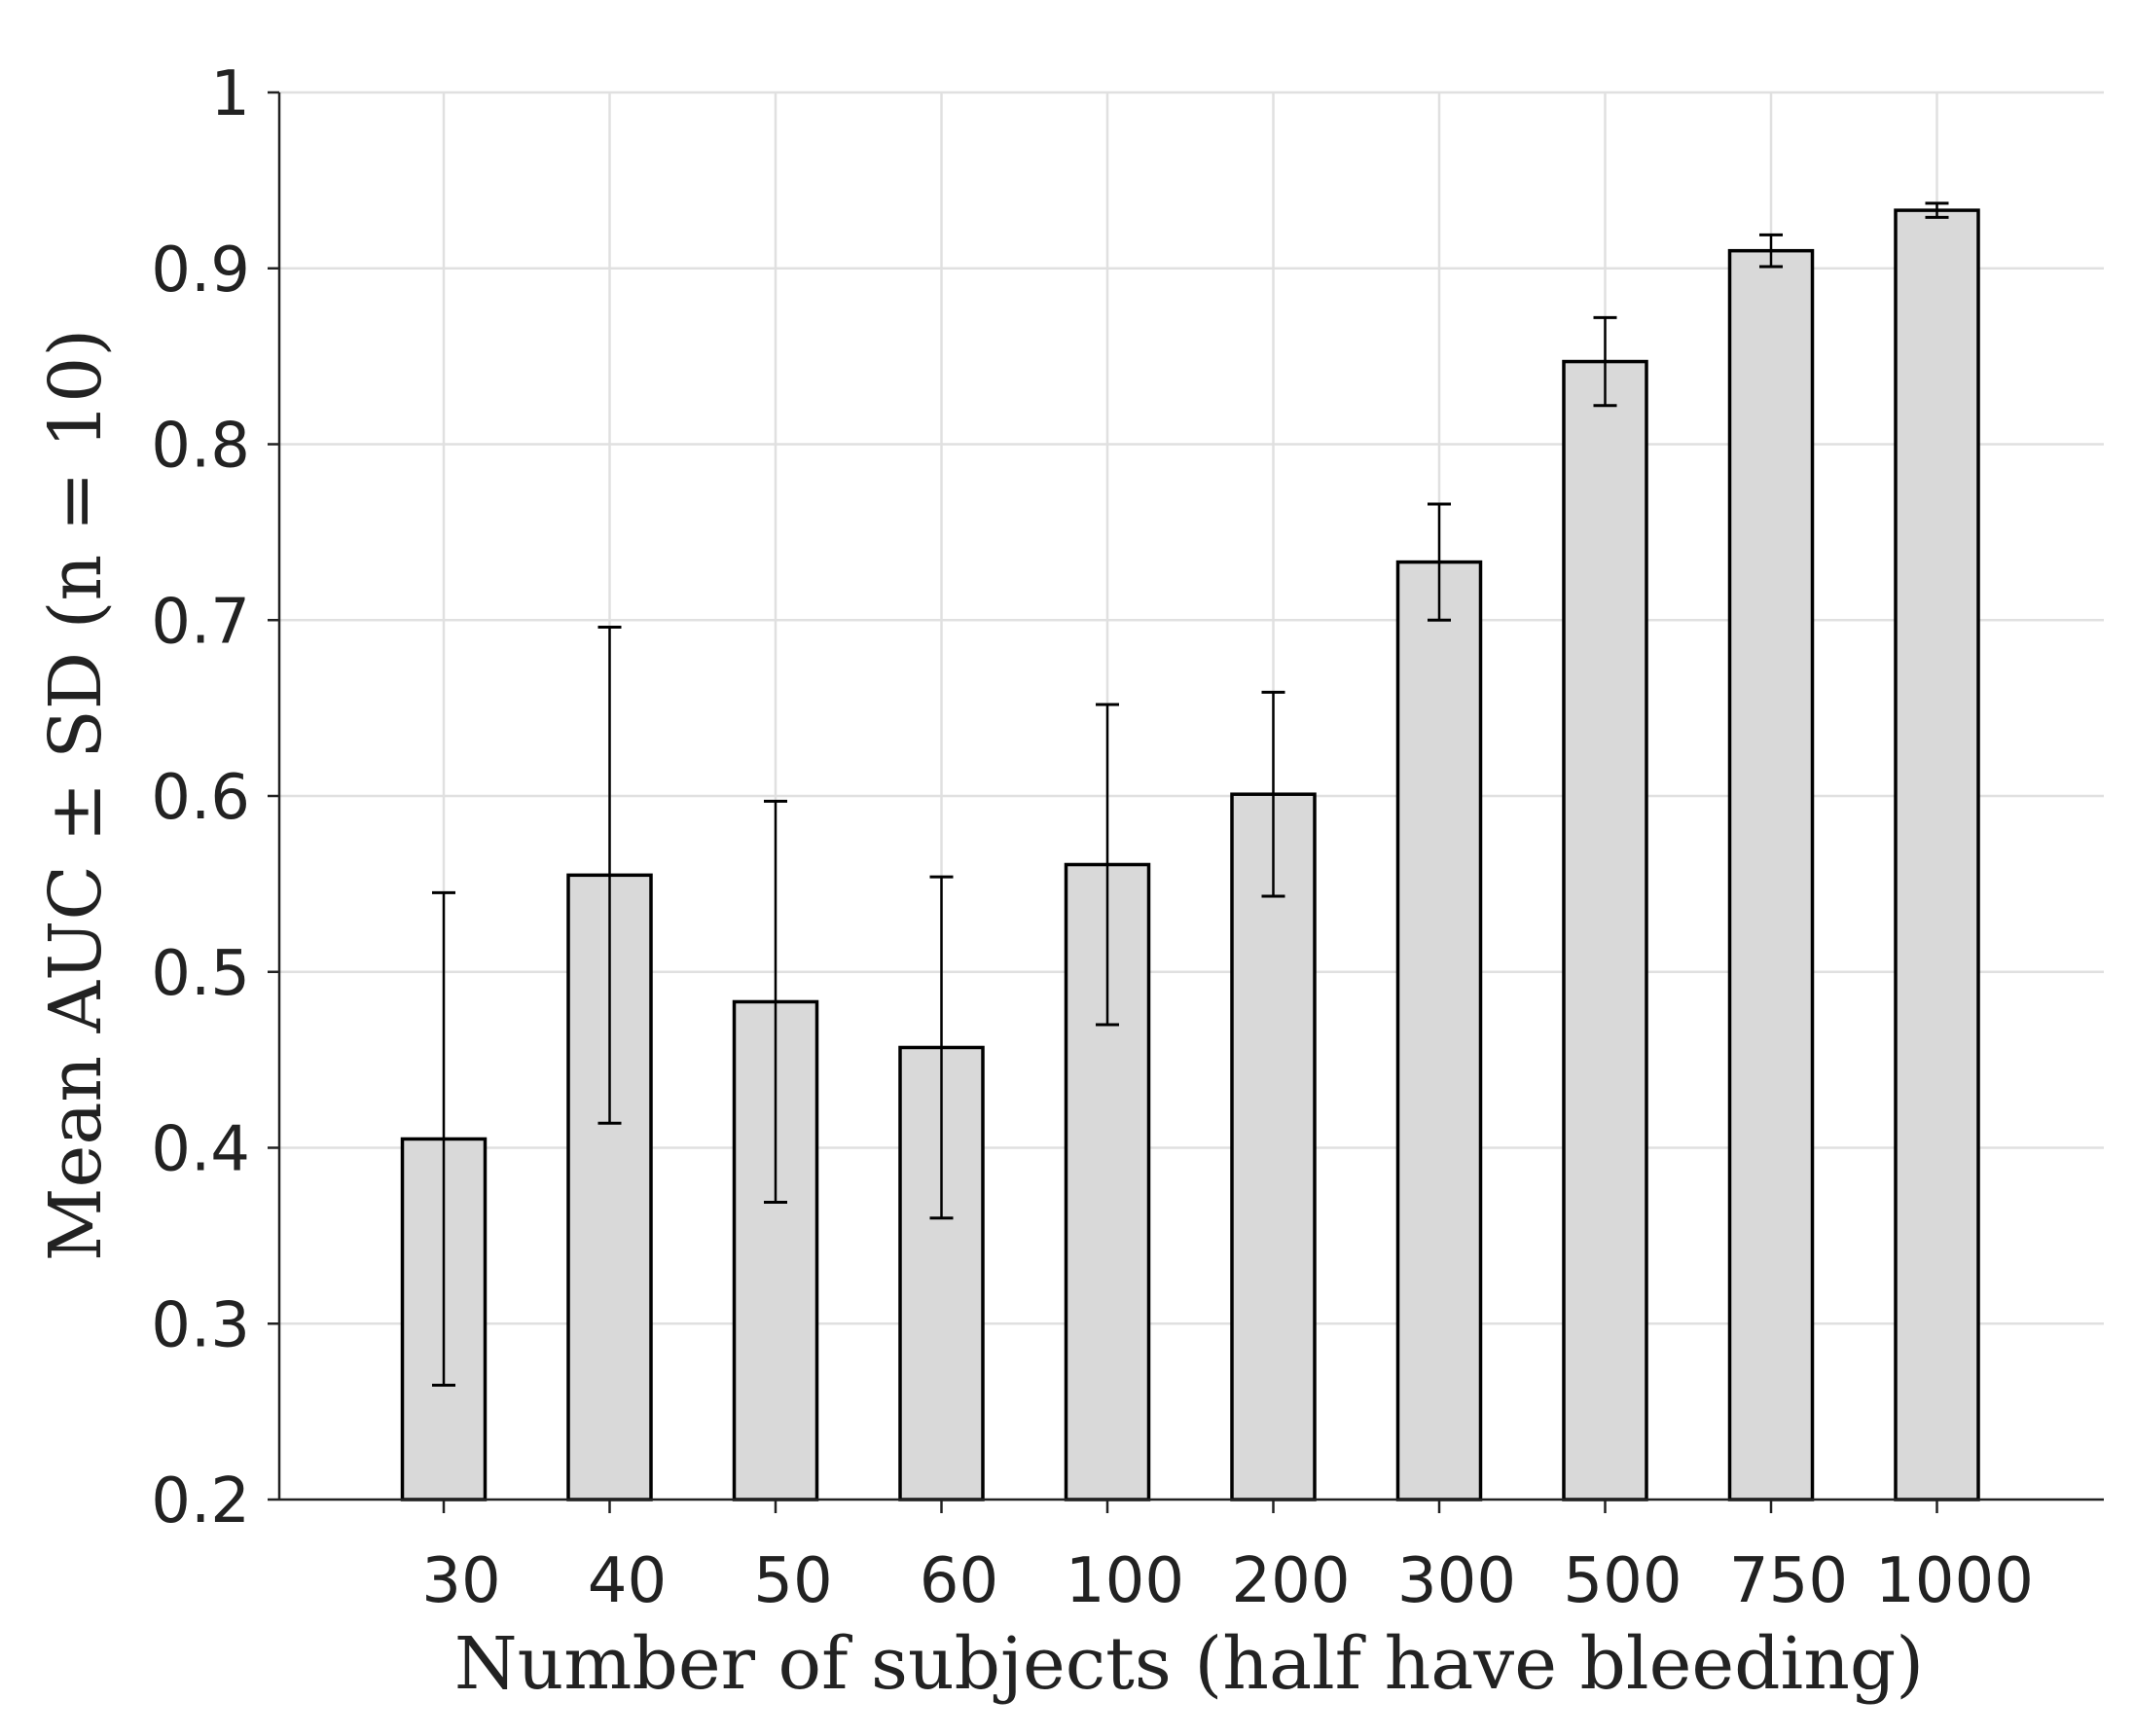  What do you see at coordinates (200, 974) in the screenshot?
I see `y-tick-label: 0.5` at bounding box center [200, 974].